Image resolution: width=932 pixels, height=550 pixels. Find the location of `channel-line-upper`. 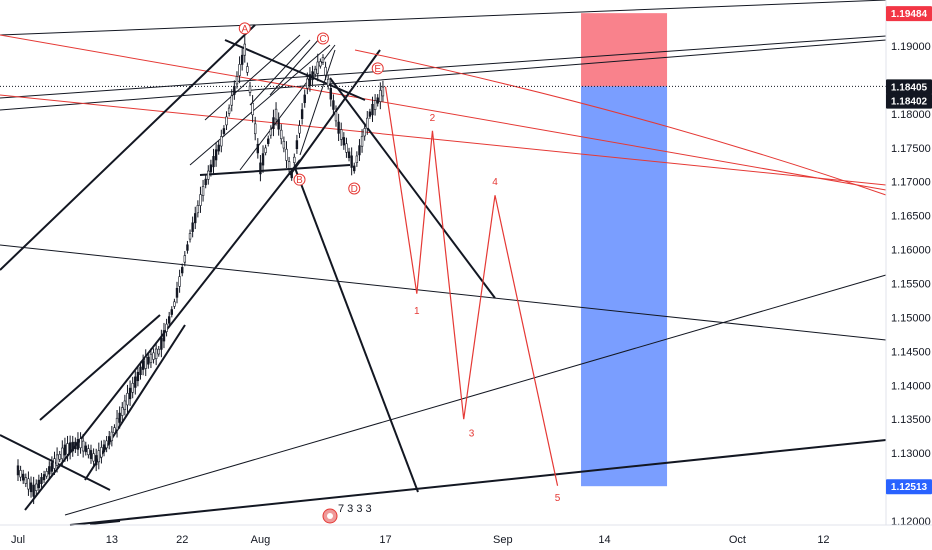

channel-line-upper is located at coordinates (443, 75).